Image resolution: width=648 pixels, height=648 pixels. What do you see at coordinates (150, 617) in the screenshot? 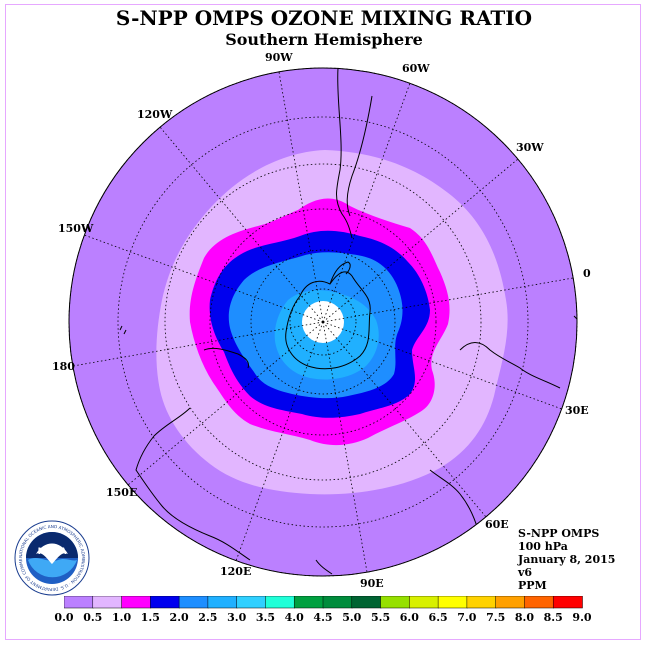
I see `colorbar-tick-label: 1.5` at bounding box center [150, 617].